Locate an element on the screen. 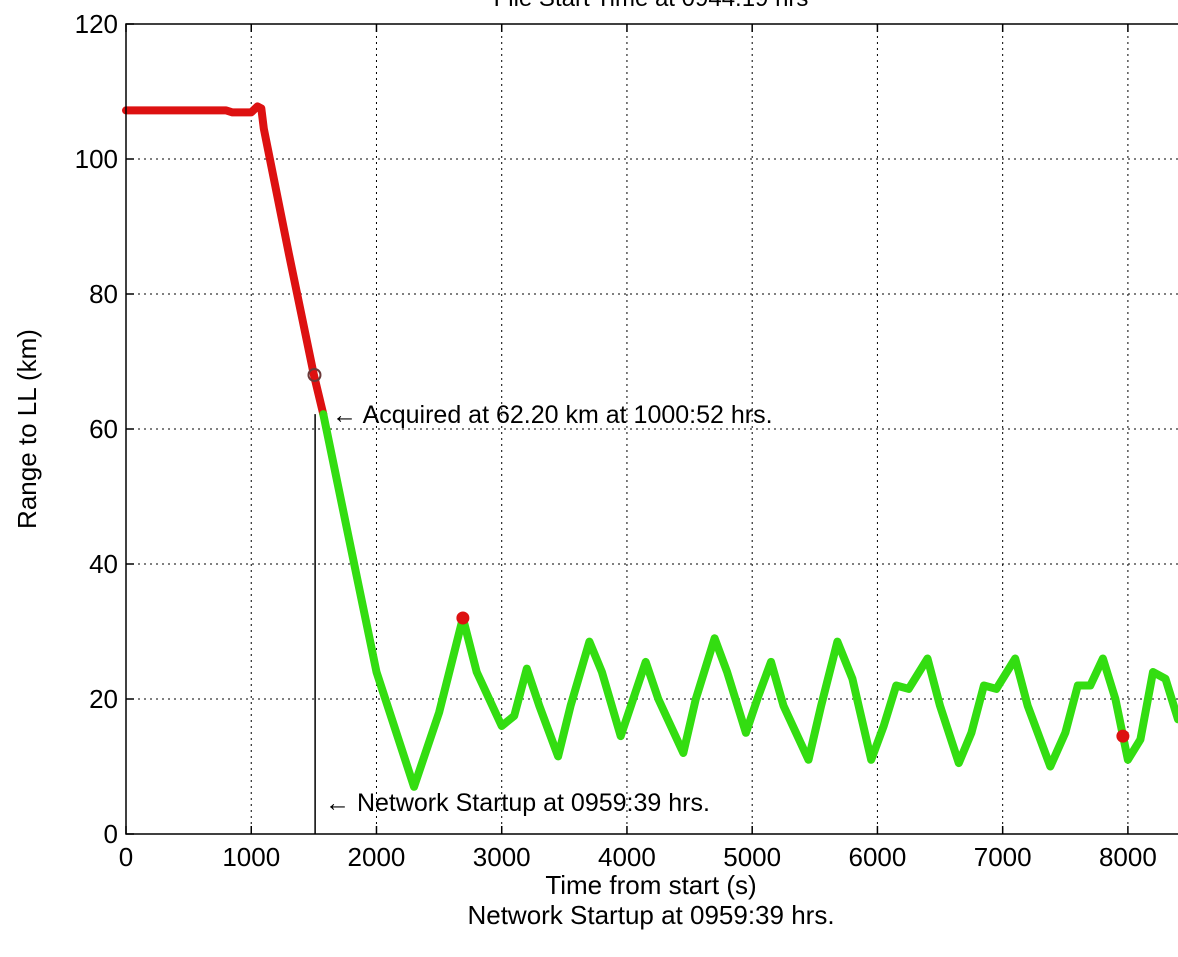  y-axis-label: Range to LL (km) is located at coordinates (27, 429).